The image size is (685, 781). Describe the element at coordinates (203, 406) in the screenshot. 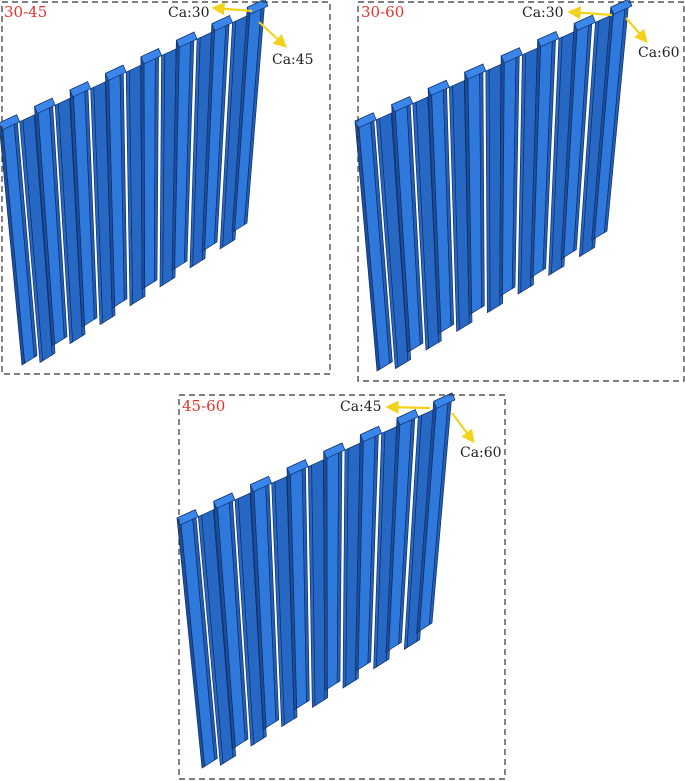

I see `panel-label: 45-60` at that location.